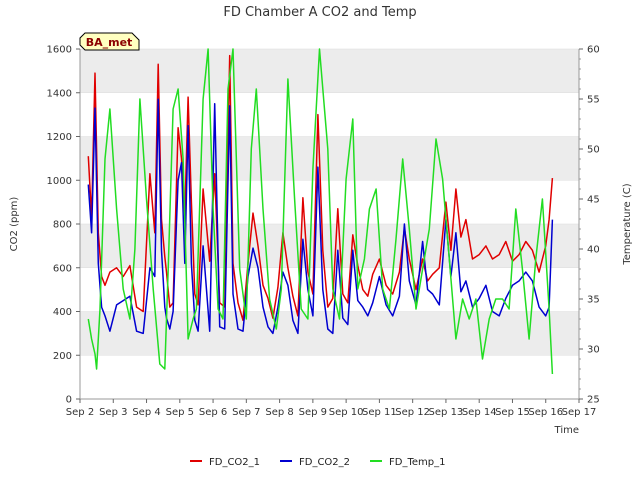 This screenshot has width=640, height=480. What do you see at coordinates (512, 412) in the screenshot?
I see `x-tick-label: Sep 15` at bounding box center [512, 412].